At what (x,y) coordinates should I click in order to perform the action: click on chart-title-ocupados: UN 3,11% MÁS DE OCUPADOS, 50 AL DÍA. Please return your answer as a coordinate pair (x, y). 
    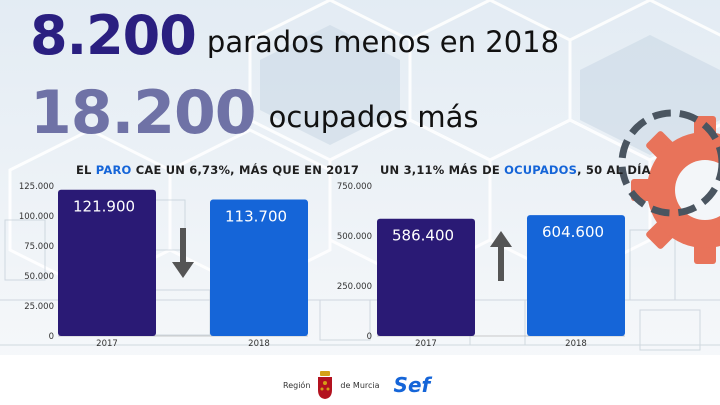
    Looking at the image, I should click on (515, 170).